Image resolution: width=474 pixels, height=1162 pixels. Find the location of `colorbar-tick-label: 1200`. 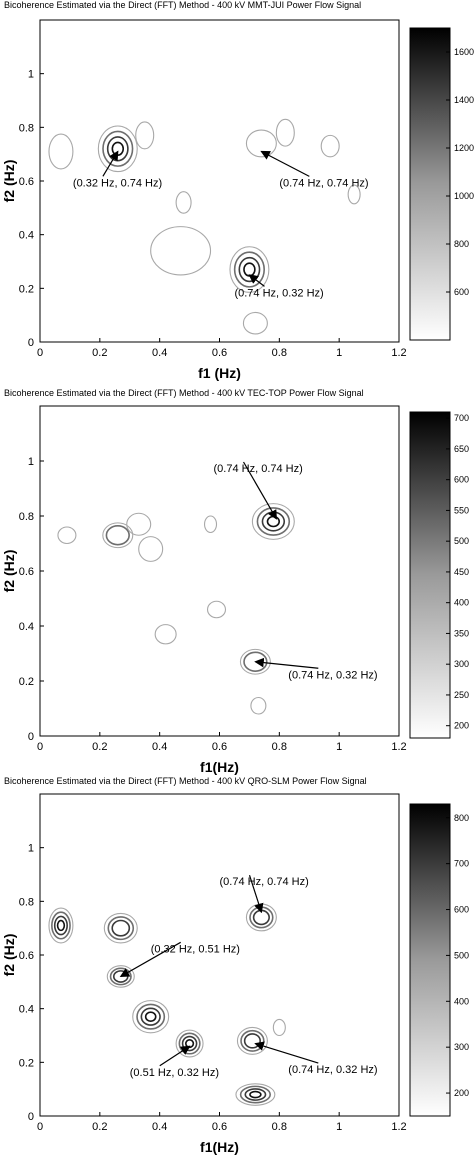

colorbar-tick-label: 1200 is located at coordinates (464, 148).